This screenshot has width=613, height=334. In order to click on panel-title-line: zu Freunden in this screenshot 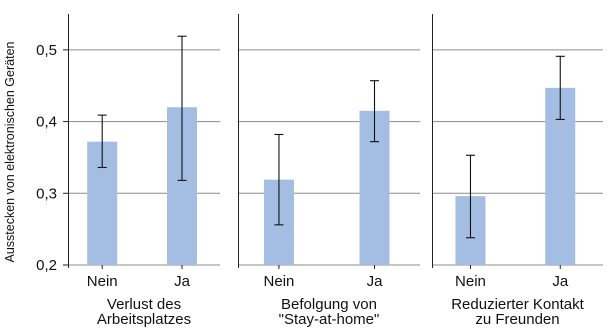, I will do `click(517, 319)`.